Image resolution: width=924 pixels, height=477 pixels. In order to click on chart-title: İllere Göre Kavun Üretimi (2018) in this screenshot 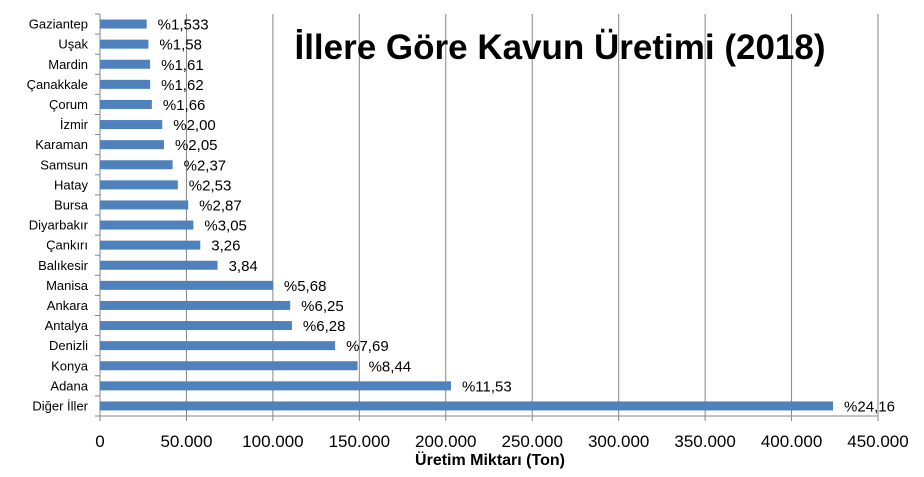, I will do `click(560, 47)`.